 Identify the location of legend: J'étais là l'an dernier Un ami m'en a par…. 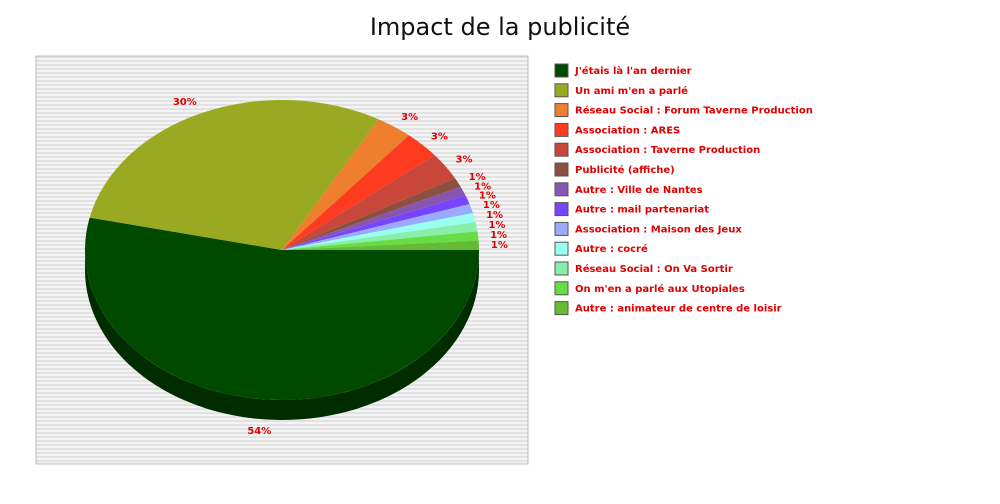
(683, 189).